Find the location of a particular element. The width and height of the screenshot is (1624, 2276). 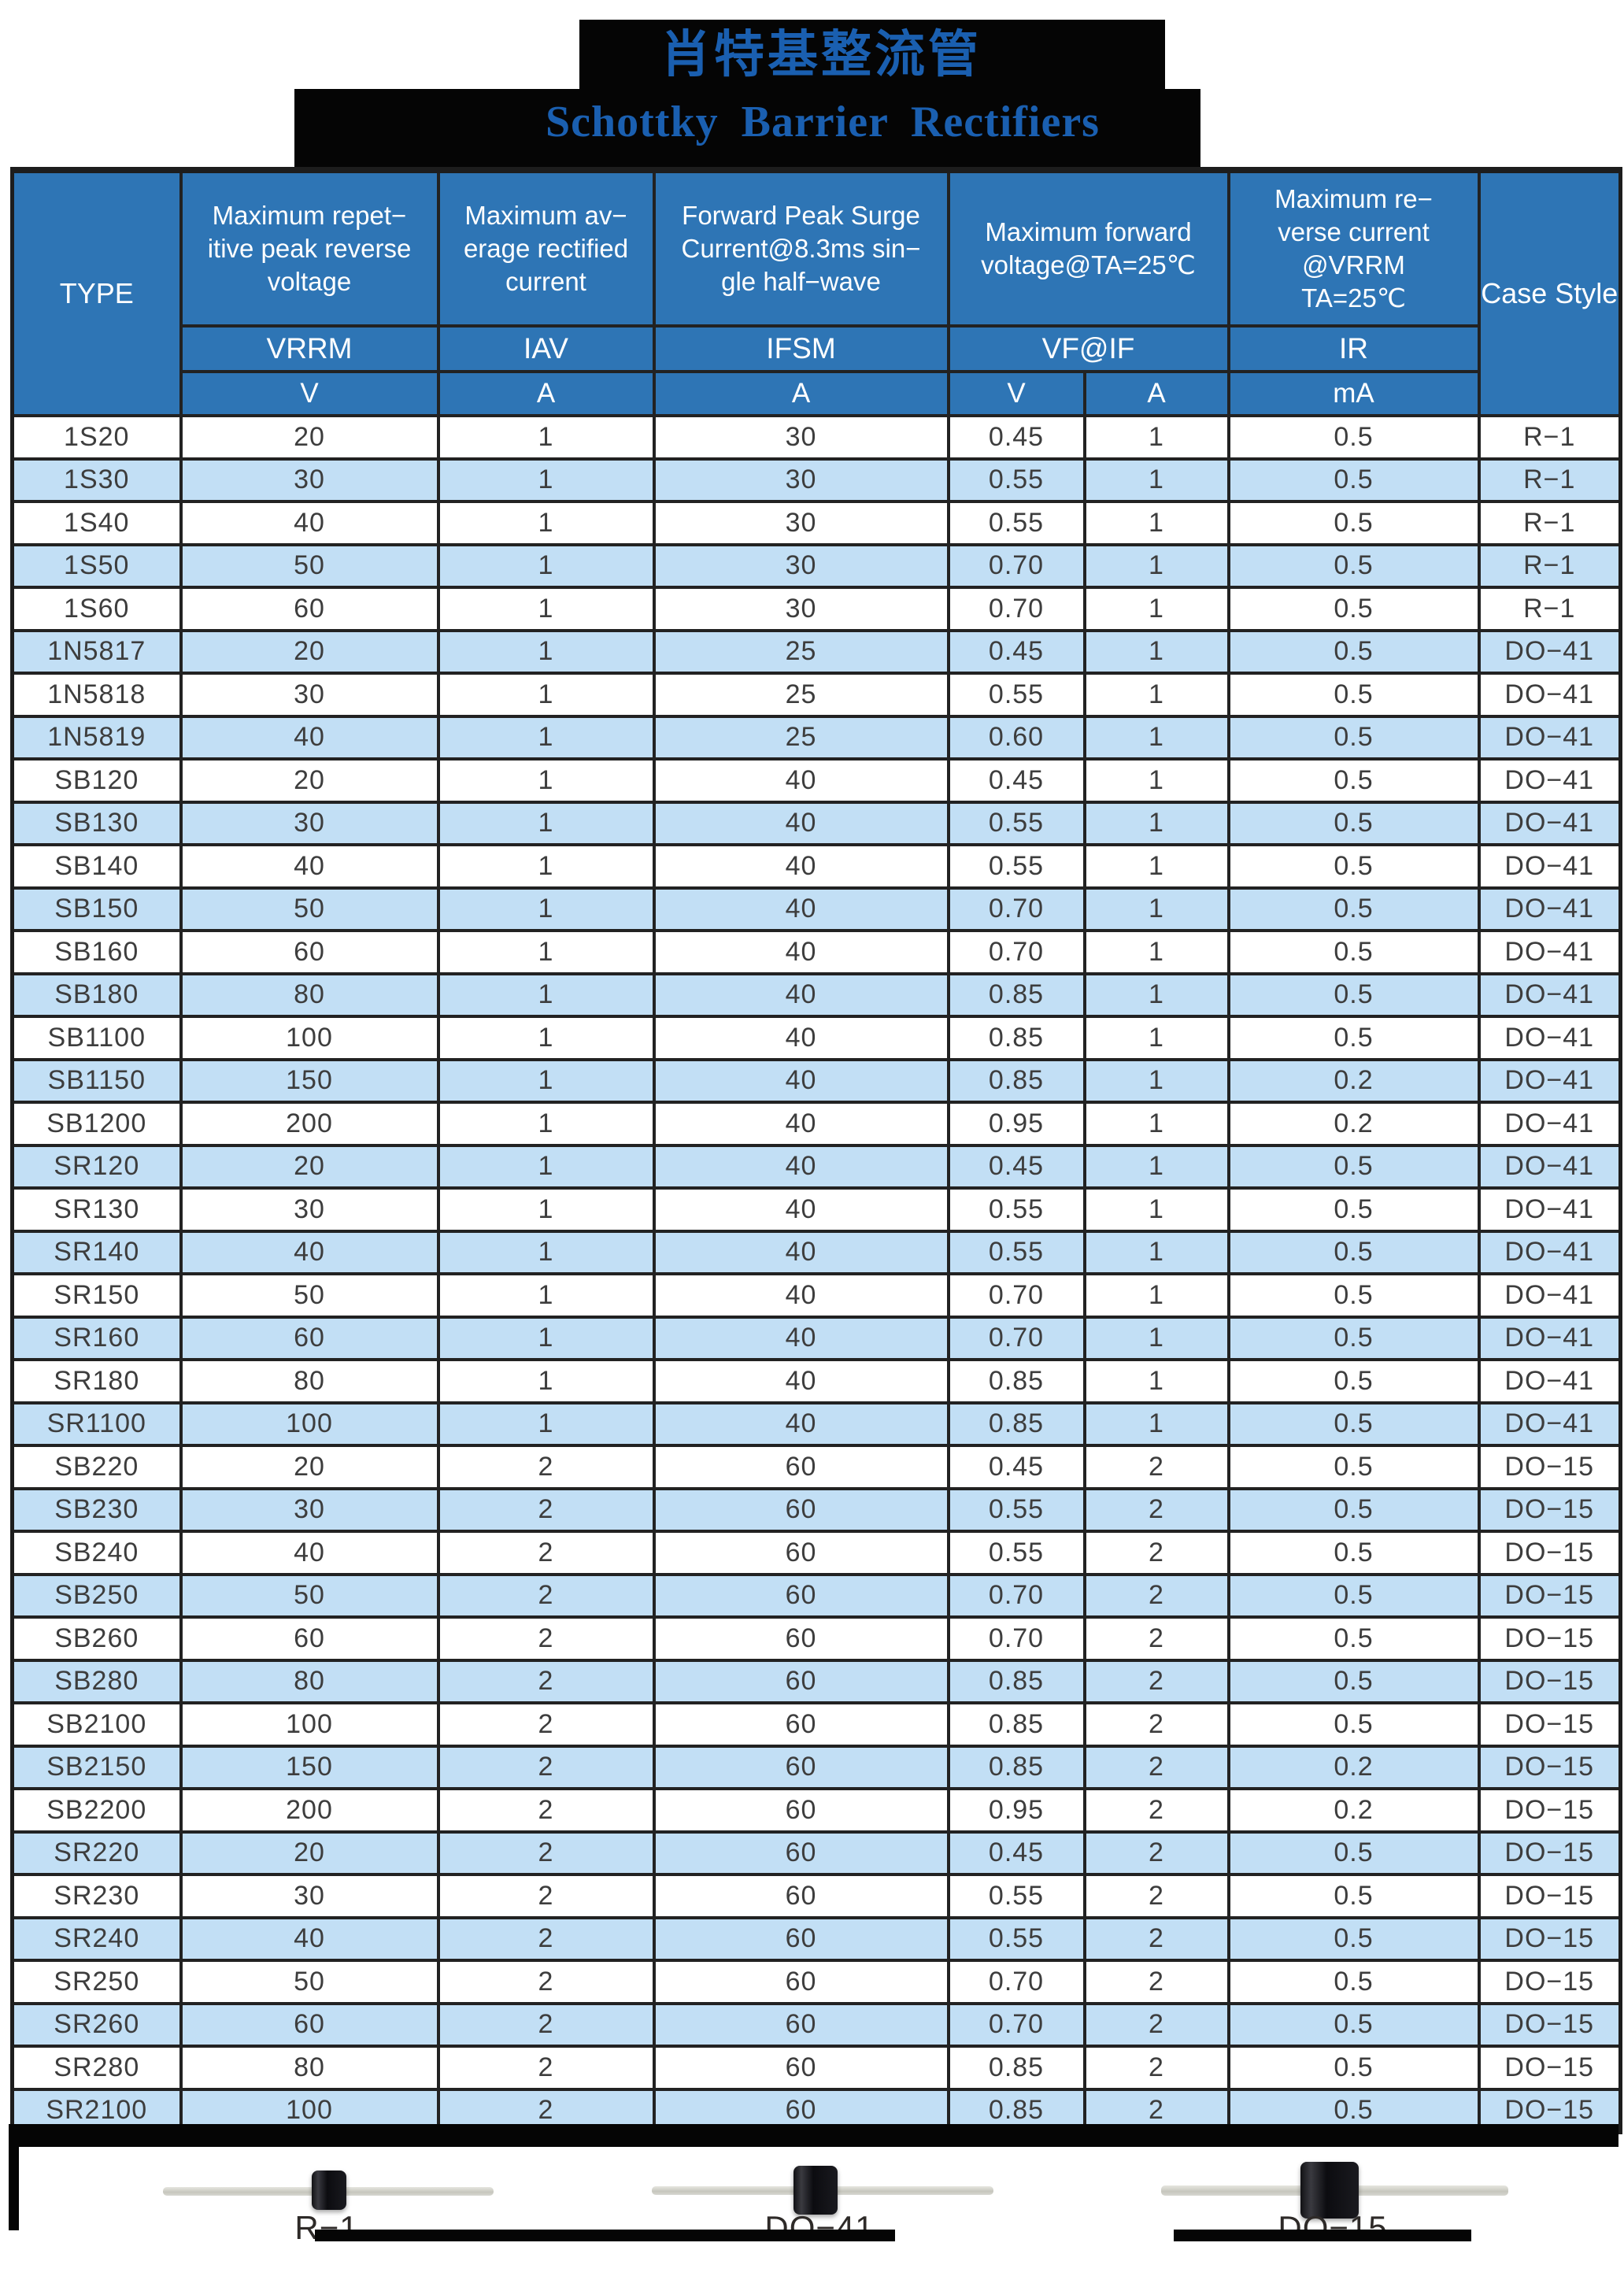

table-row: SB250 50 2 60 0.70 2 0.5 DO−15 is located at coordinates (816, 1596).